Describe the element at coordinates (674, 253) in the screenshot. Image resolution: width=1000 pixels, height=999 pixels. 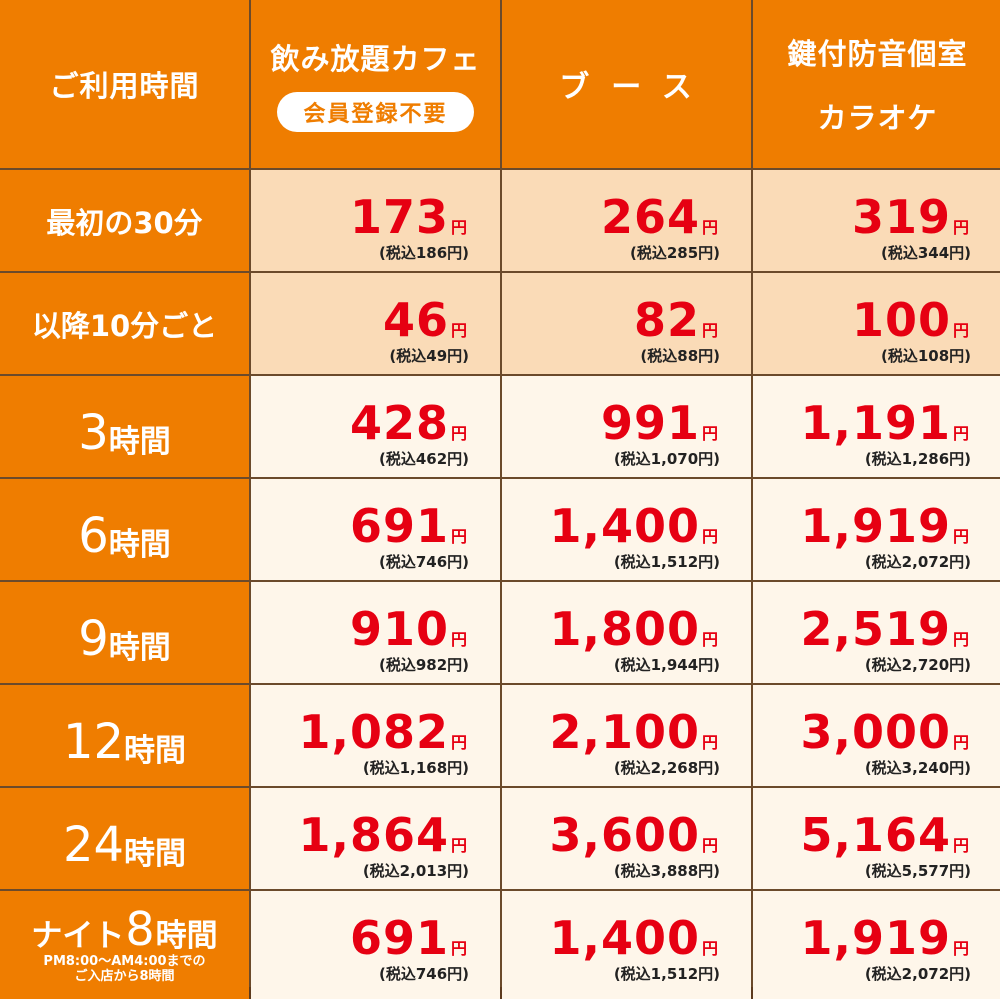
I see `price-tax-included: (税込285円)` at that location.